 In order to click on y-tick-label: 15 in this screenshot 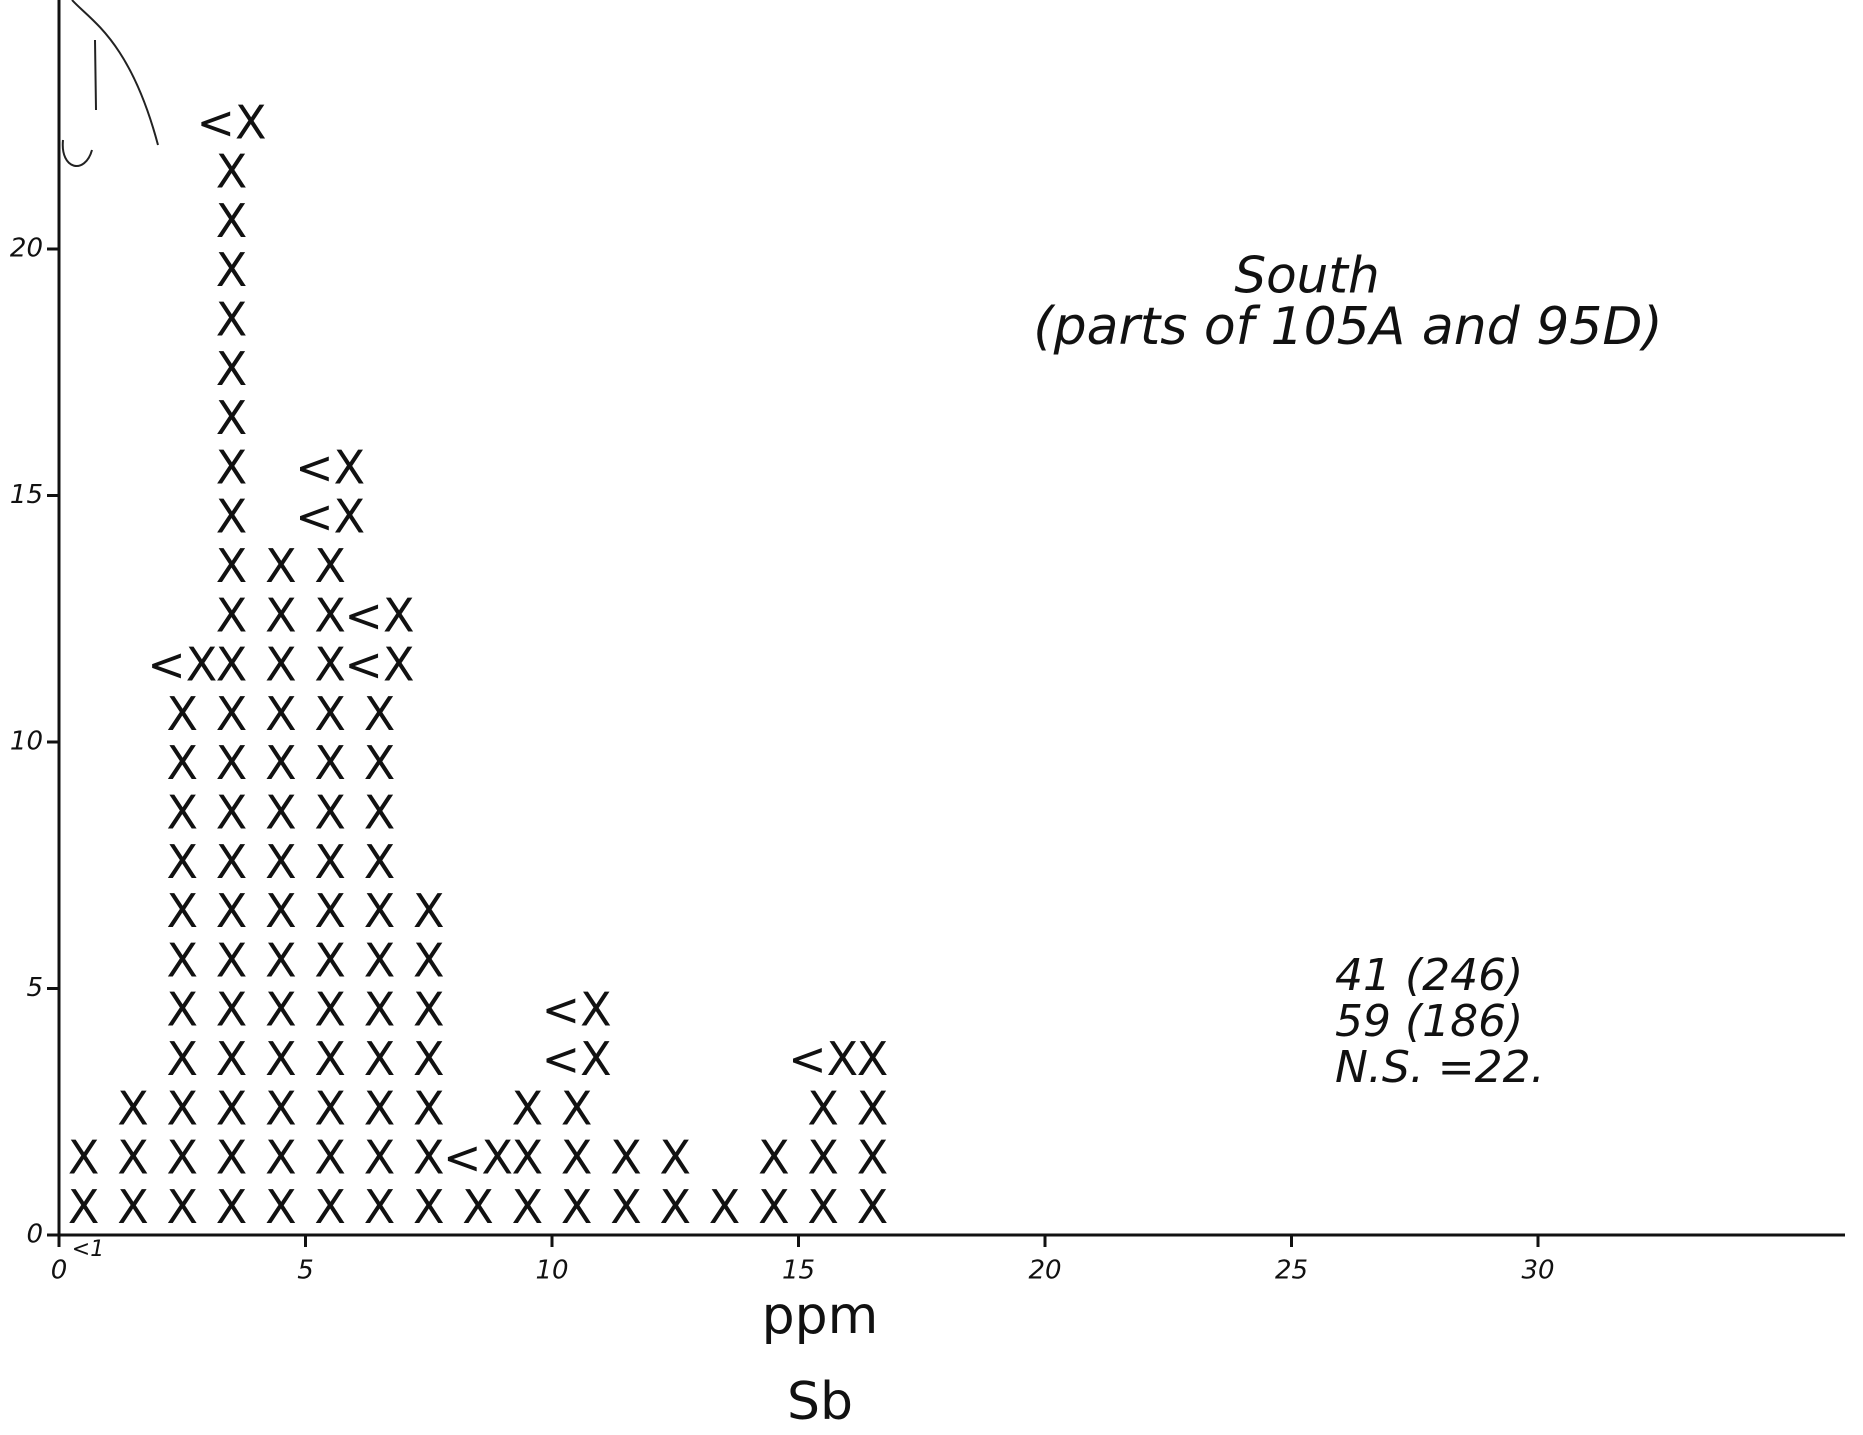, I will do `click(26, 495)`.